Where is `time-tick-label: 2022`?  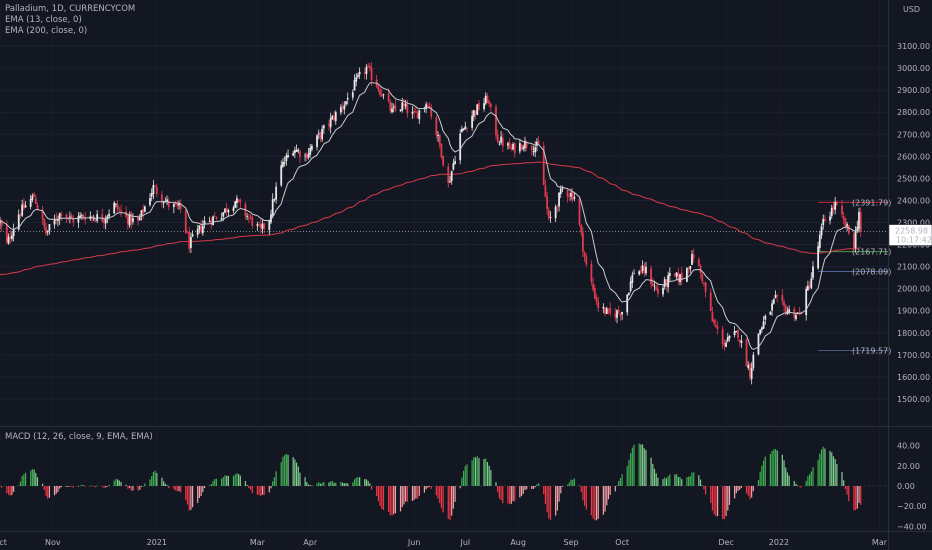
time-tick-label: 2022 is located at coordinates (779, 542).